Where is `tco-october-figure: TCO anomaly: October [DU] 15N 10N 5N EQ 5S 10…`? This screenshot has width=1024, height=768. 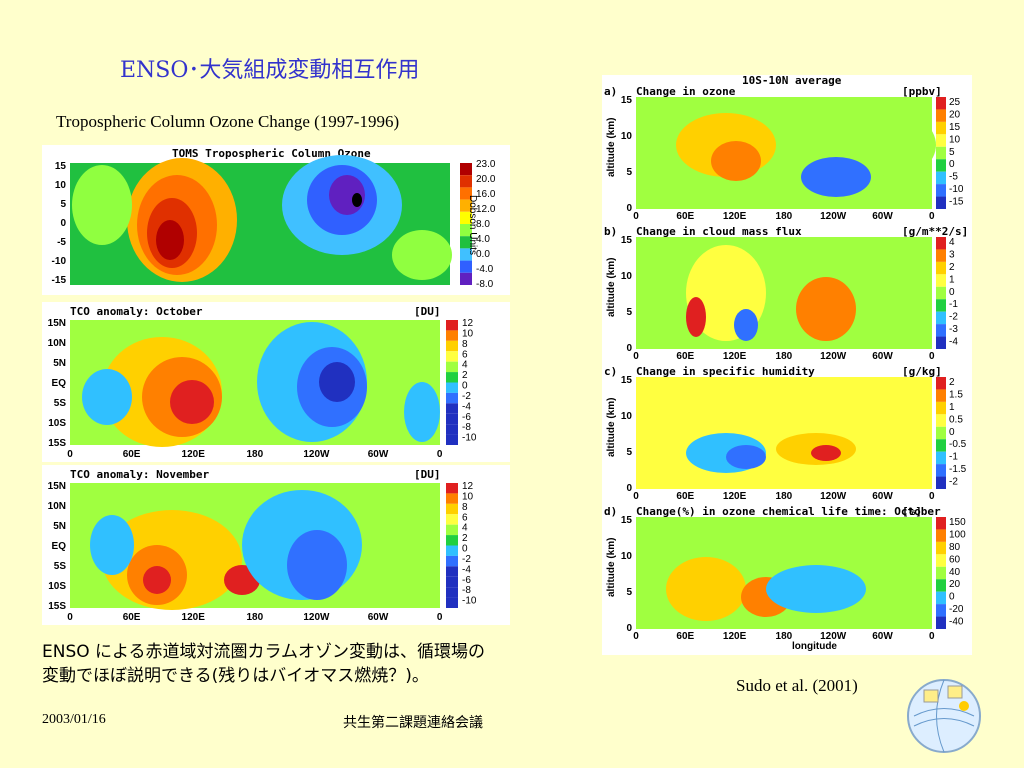 tco-october-figure: TCO anomaly: October [DU] 15N 10N 5N EQ 5S 10… is located at coordinates (262, 382).